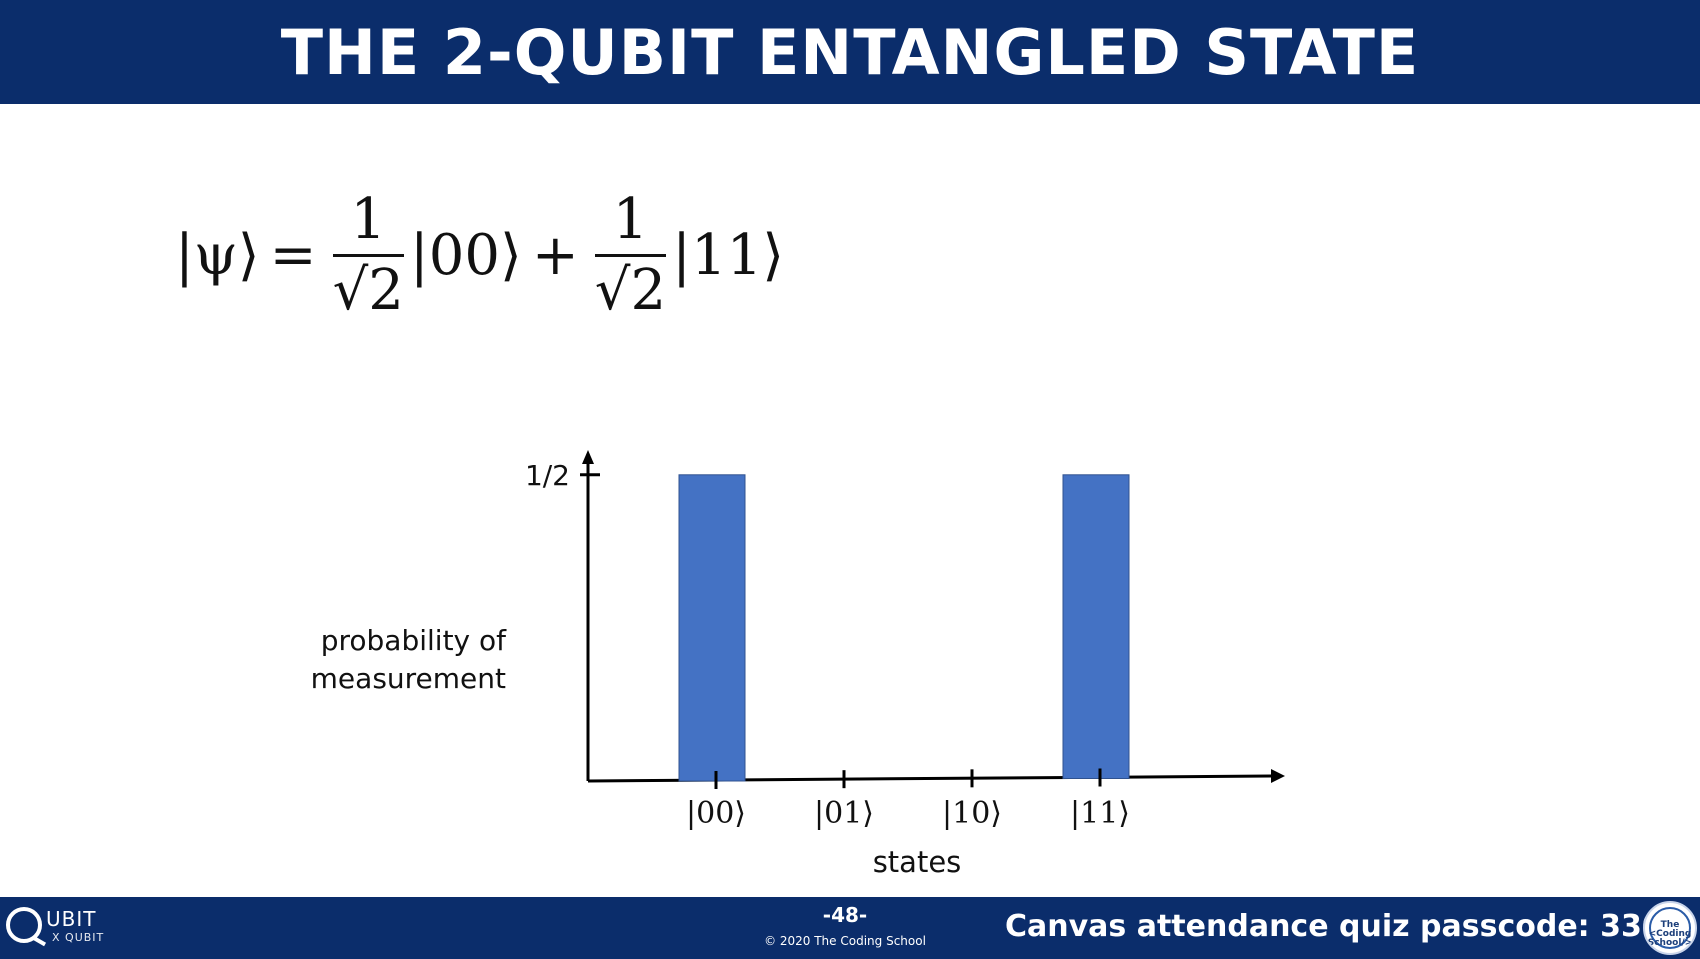 The image size is (1700, 959). Describe the element at coordinates (368, 219) in the screenshot. I see `fraction-term1-numerator: 1` at that location.